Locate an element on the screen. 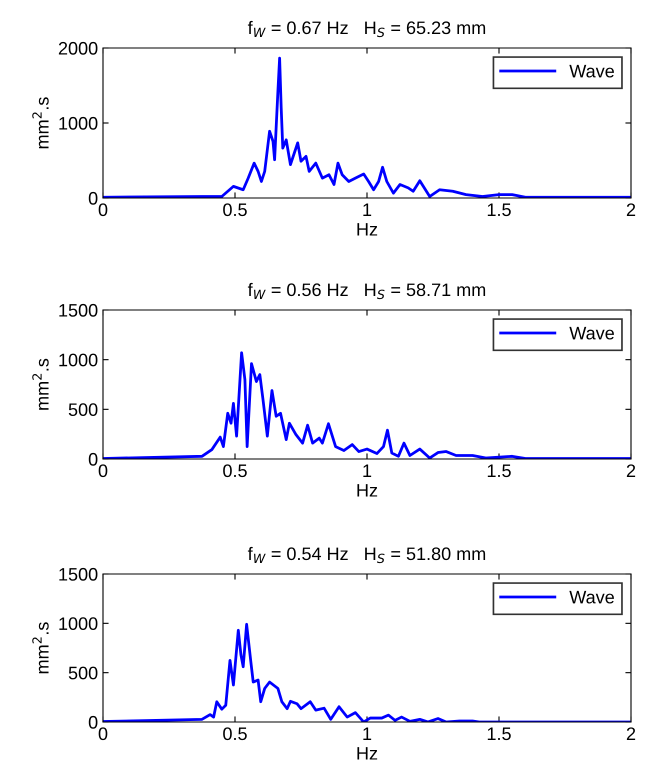  chart-title: f$_{W}$ = 0.67 Hz H$_{S}$ = 65.23 mm is located at coordinates (367, 29).